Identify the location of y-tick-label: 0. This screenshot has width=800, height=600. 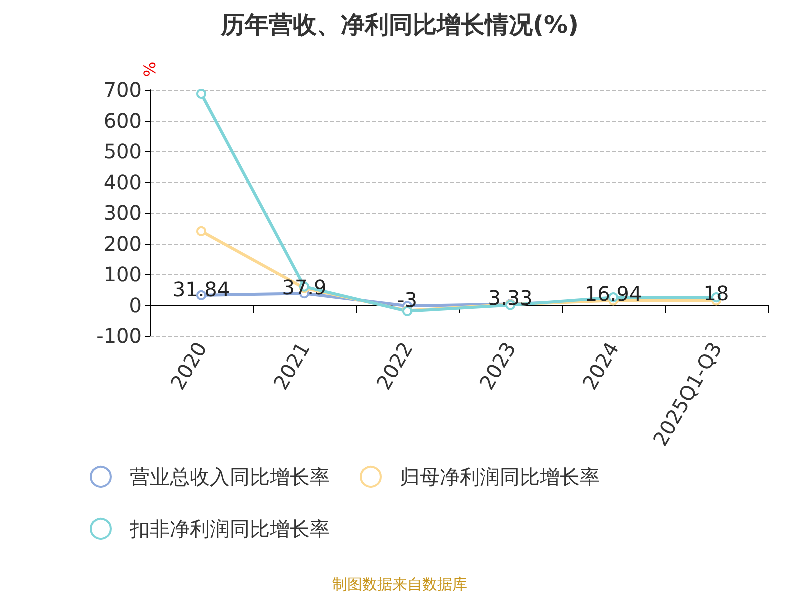
(135, 305).